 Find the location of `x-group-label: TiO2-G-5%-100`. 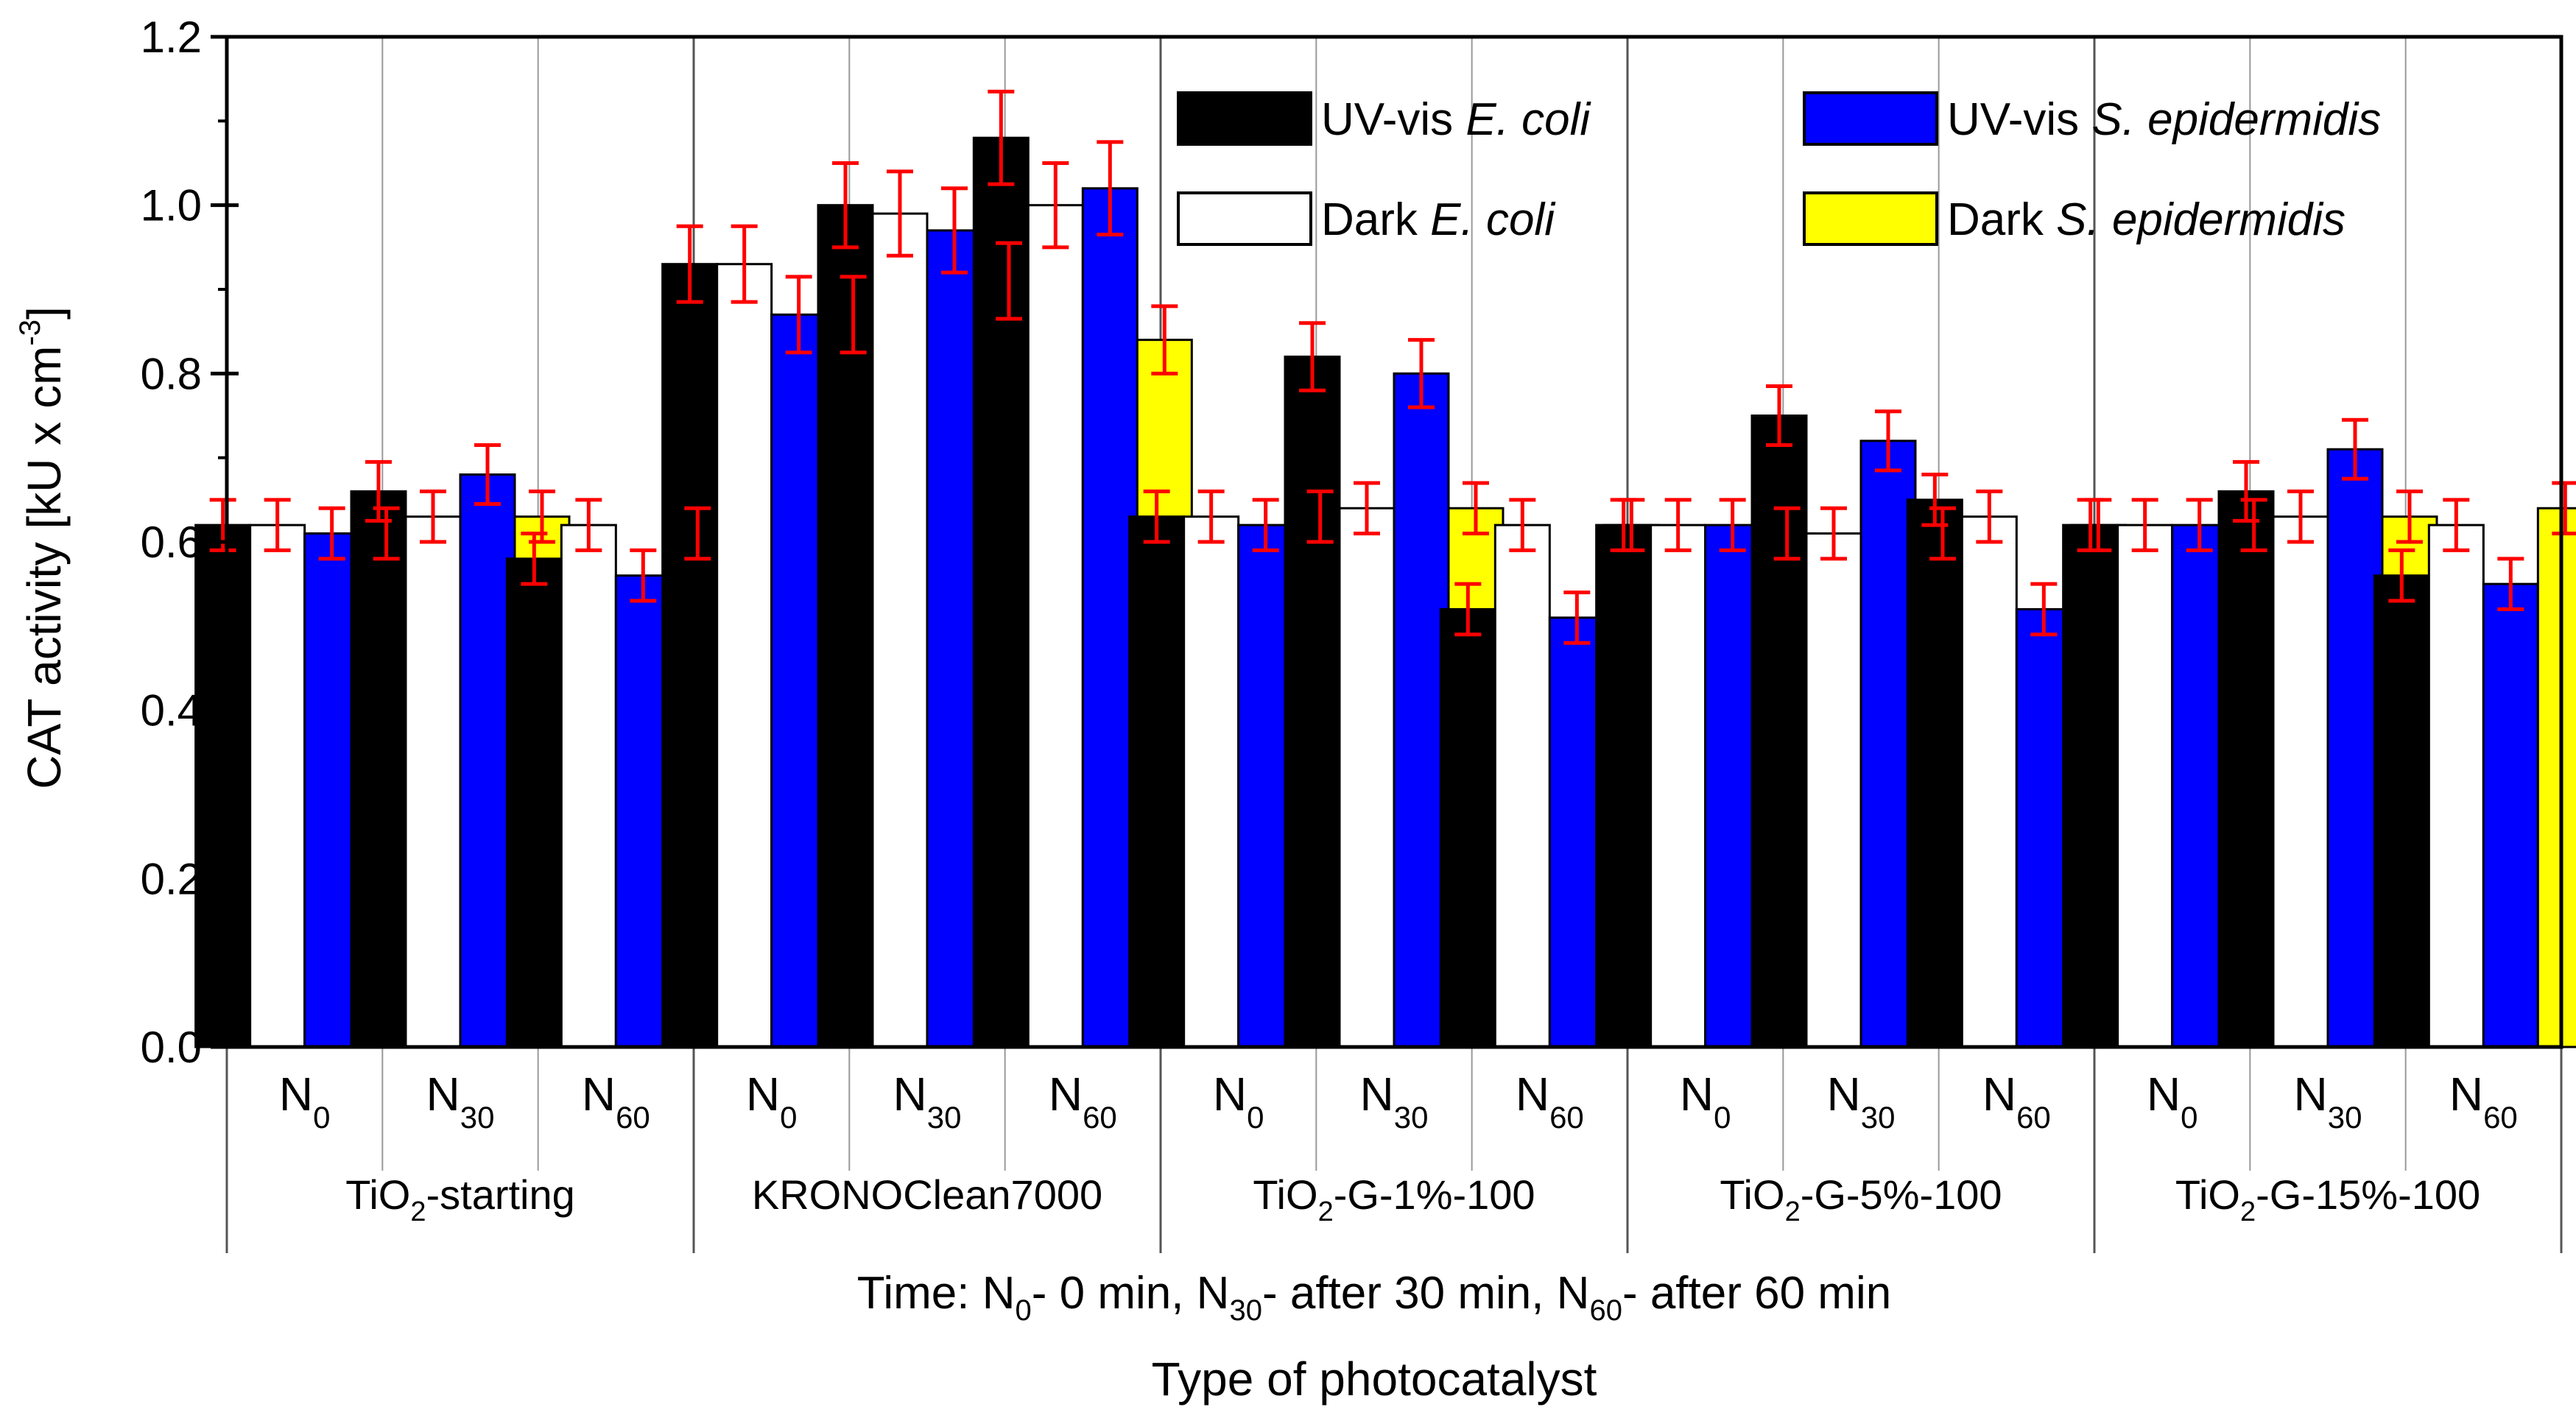

x-group-label: TiO2-G-5%-100 is located at coordinates (1861, 1199).